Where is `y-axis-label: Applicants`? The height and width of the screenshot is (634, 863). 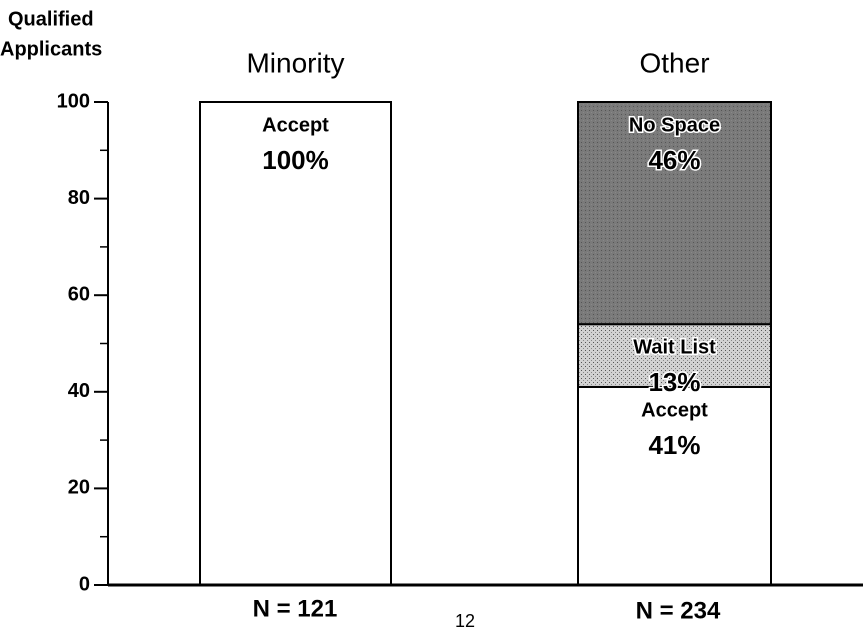
y-axis-label: Applicants is located at coordinates (51, 49).